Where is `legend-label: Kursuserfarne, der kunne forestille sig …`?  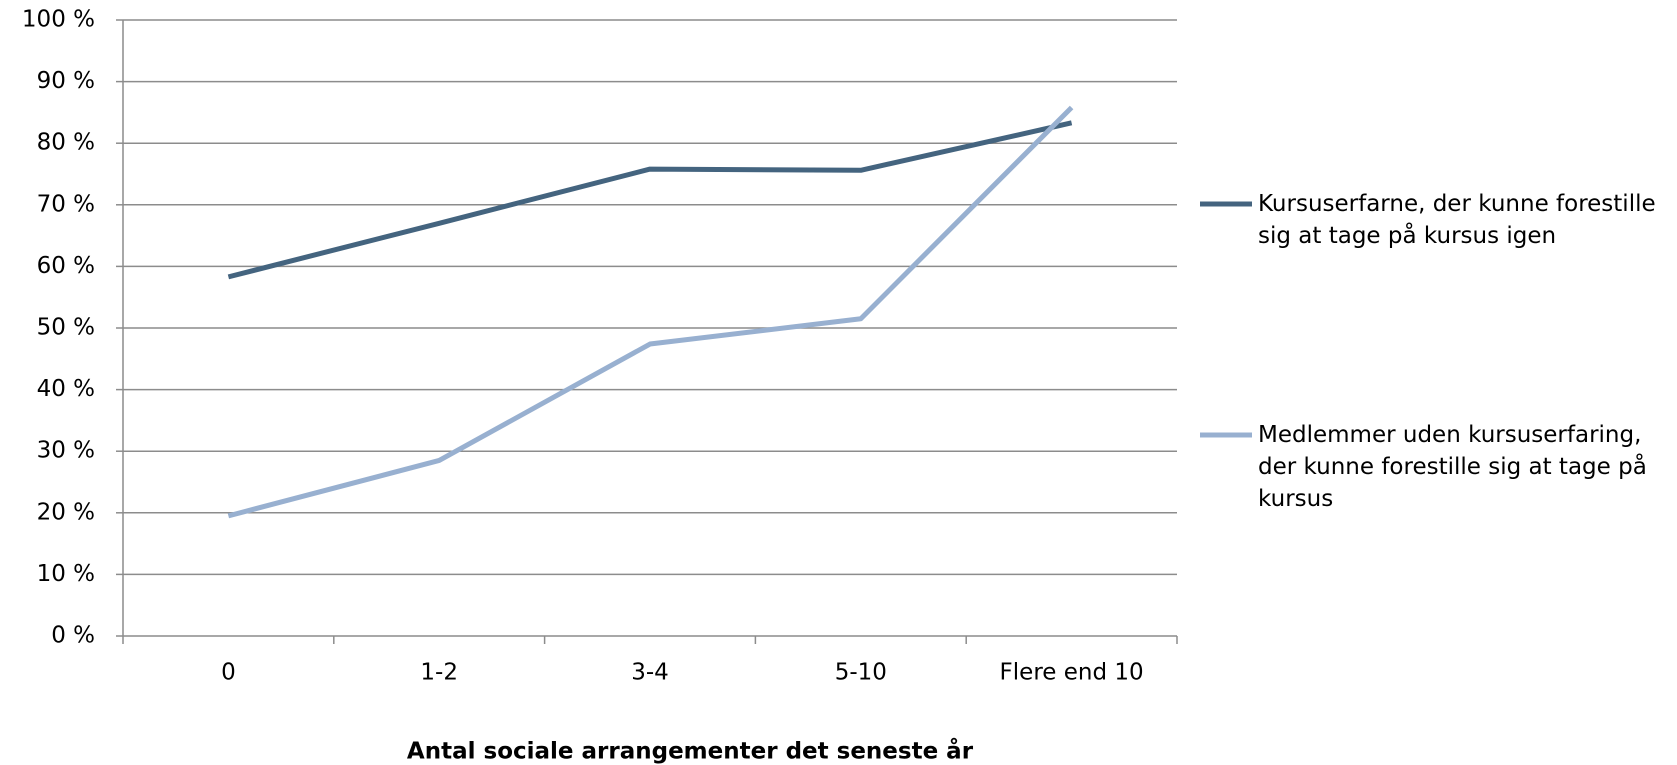 legend-label: Kursuserfarne, der kunne forestille sig … is located at coordinates (1457, 220).